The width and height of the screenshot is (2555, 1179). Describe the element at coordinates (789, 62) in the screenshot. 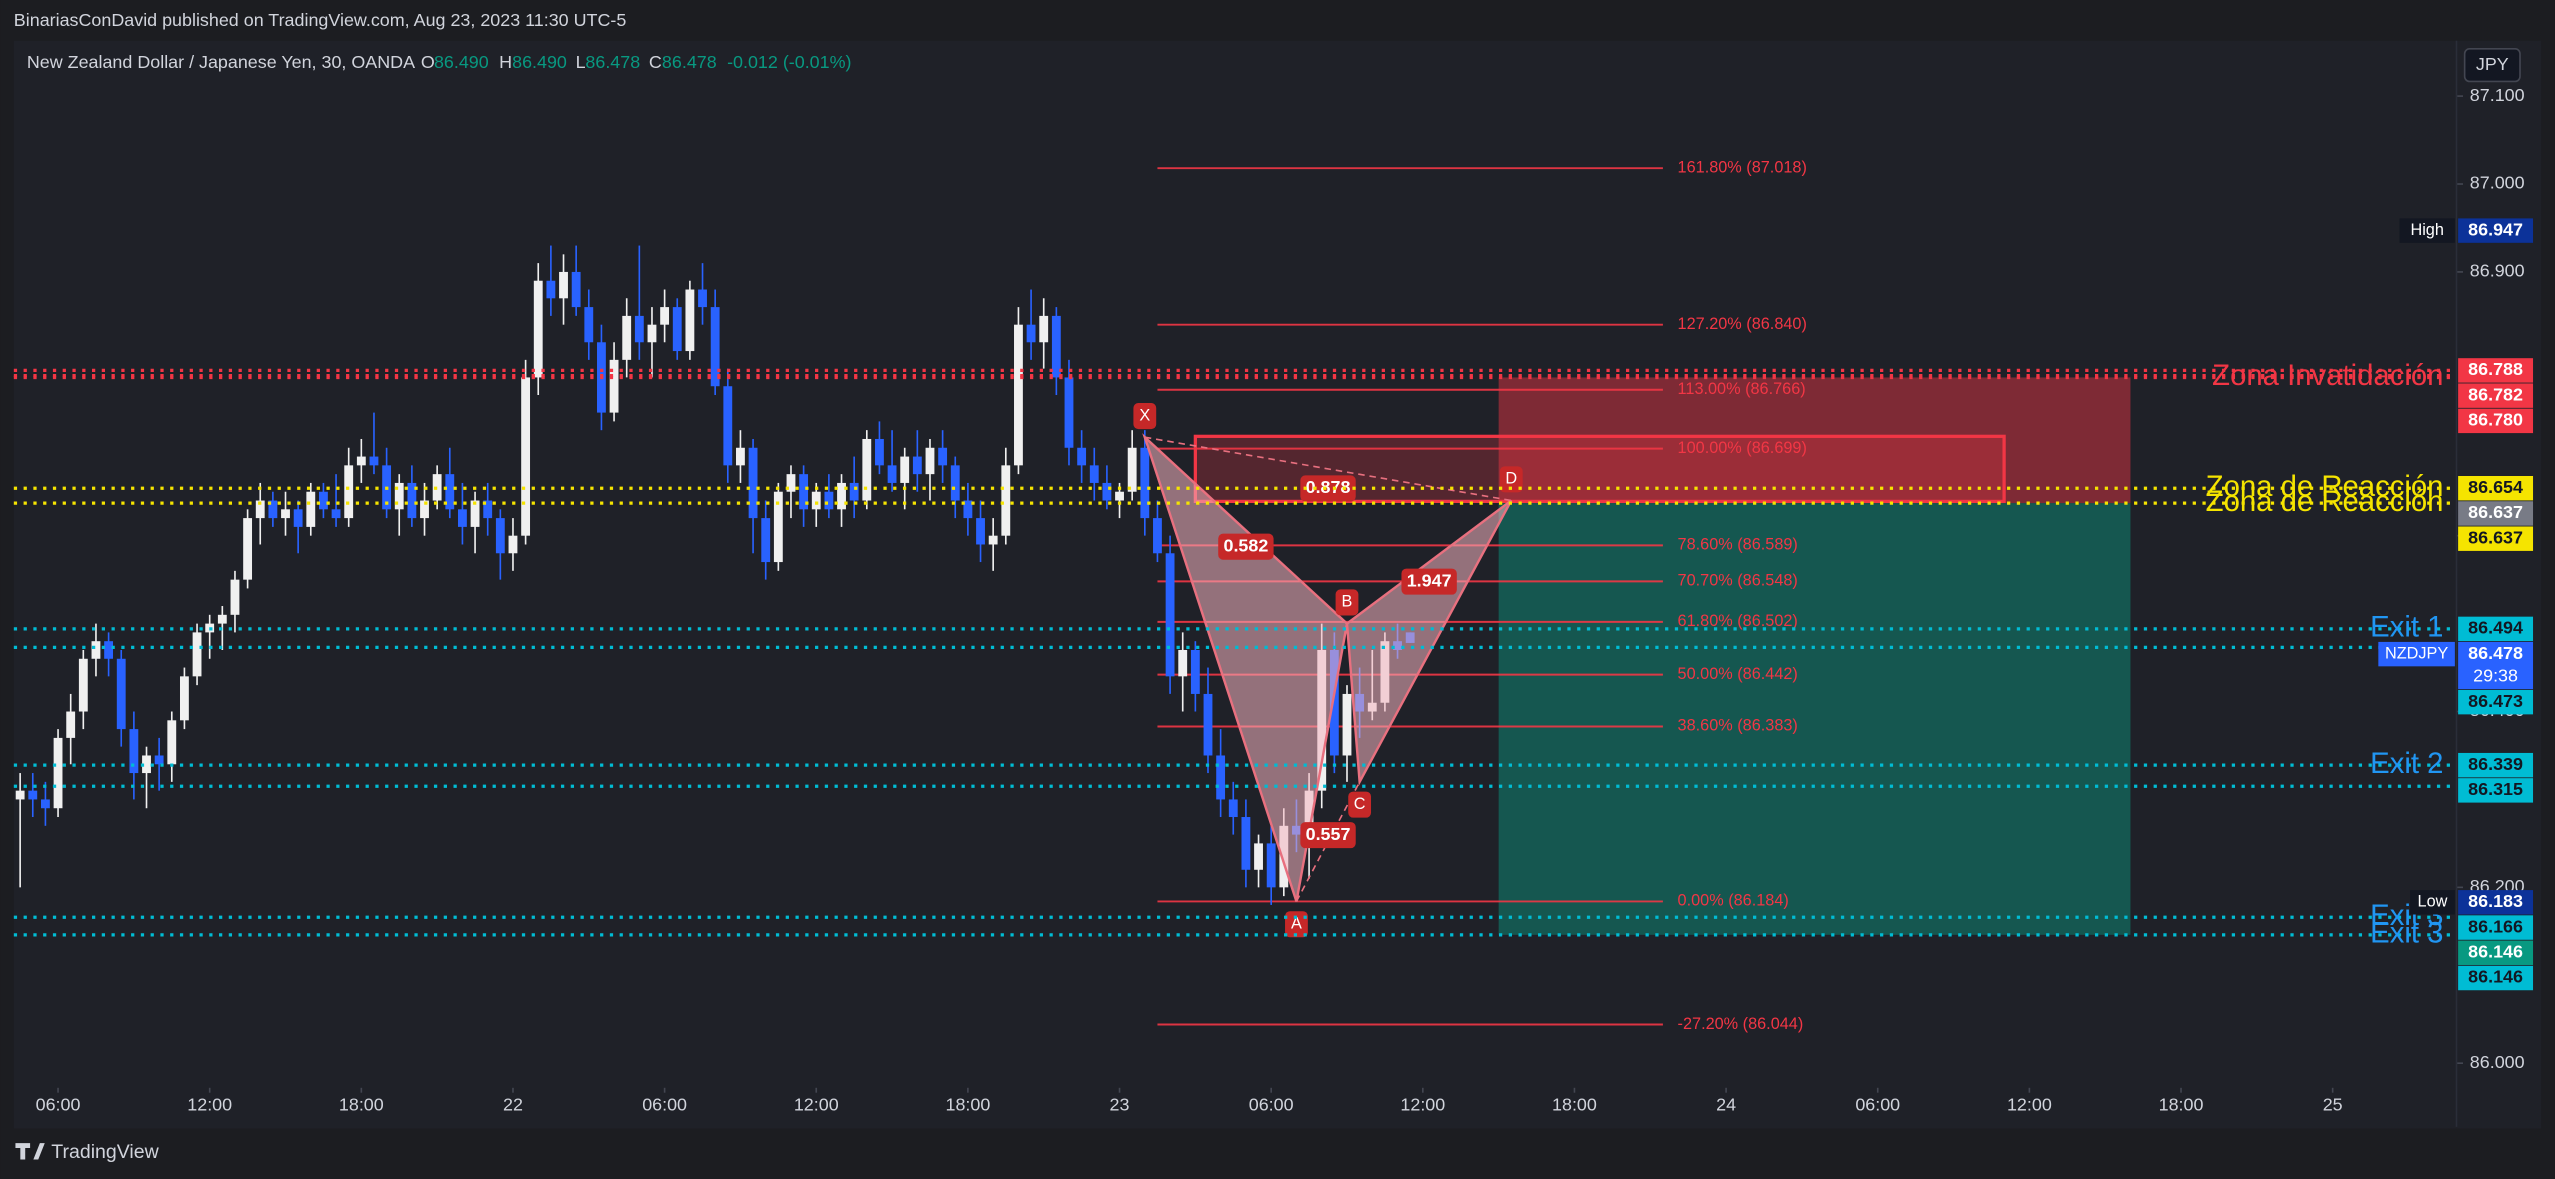

I see `change: -0.012 (-0.01%)` at that location.